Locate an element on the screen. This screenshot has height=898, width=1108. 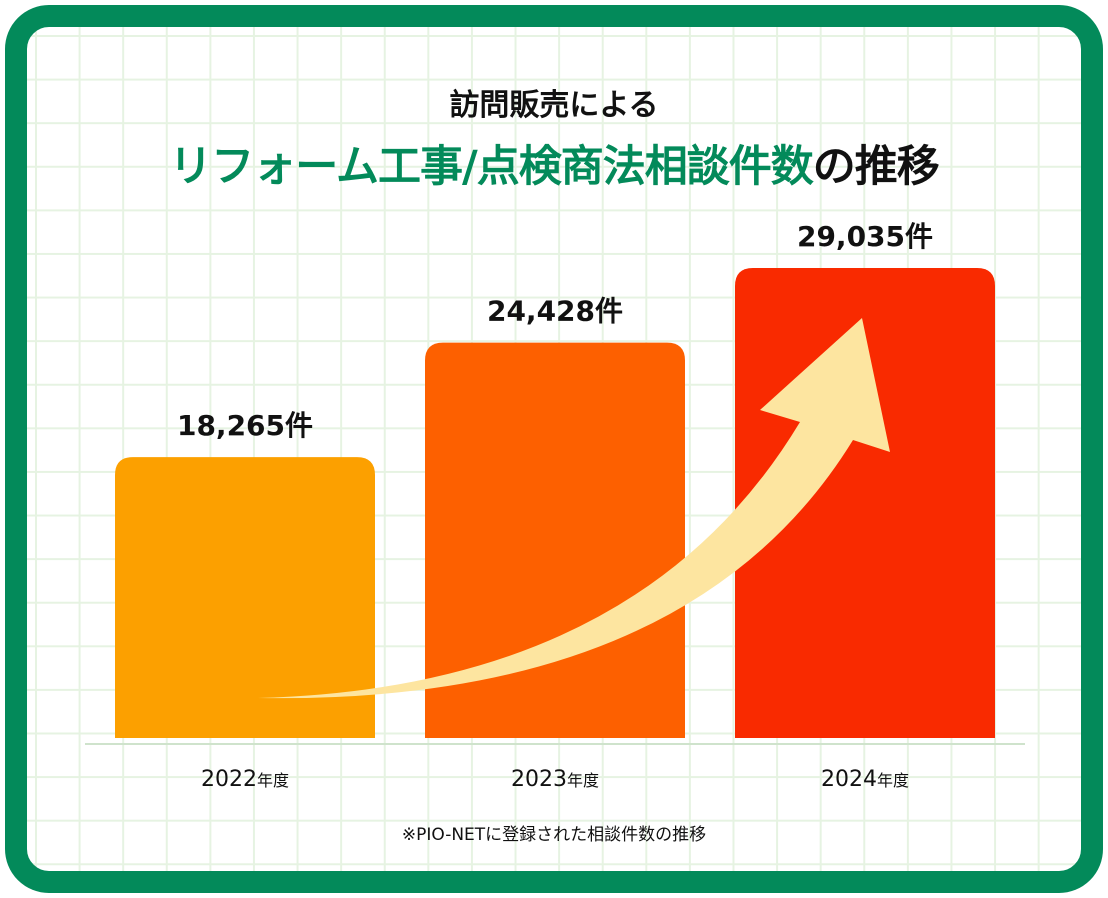
bar-2022年度 is located at coordinates (245, 597).